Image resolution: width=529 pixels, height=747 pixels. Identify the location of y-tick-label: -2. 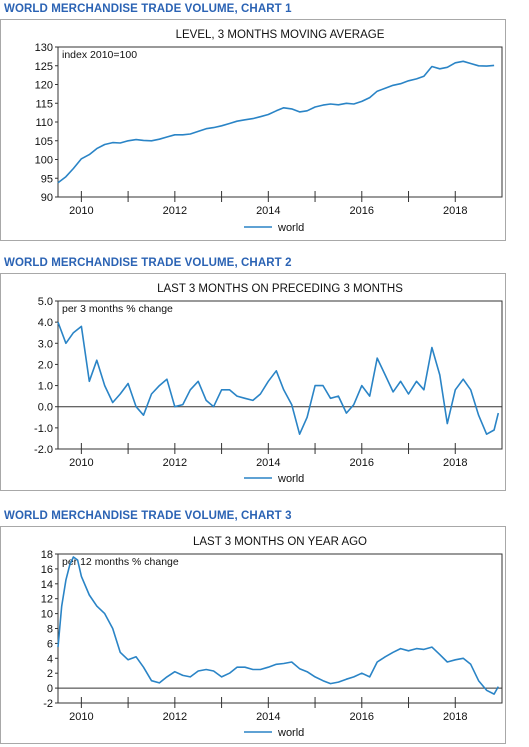
(48, 704).